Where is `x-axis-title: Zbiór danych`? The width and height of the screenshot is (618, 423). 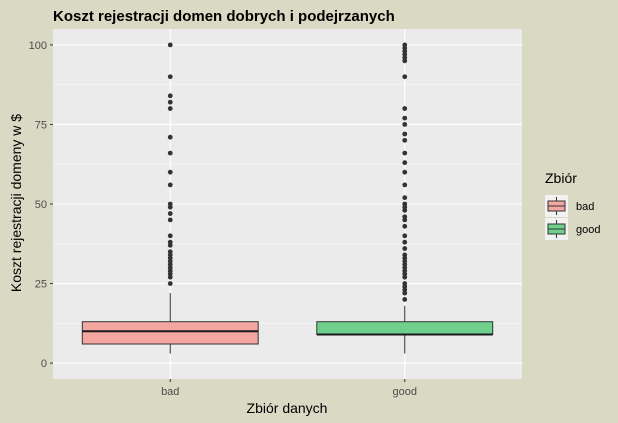
x-axis-title: Zbiór danych is located at coordinates (287, 408).